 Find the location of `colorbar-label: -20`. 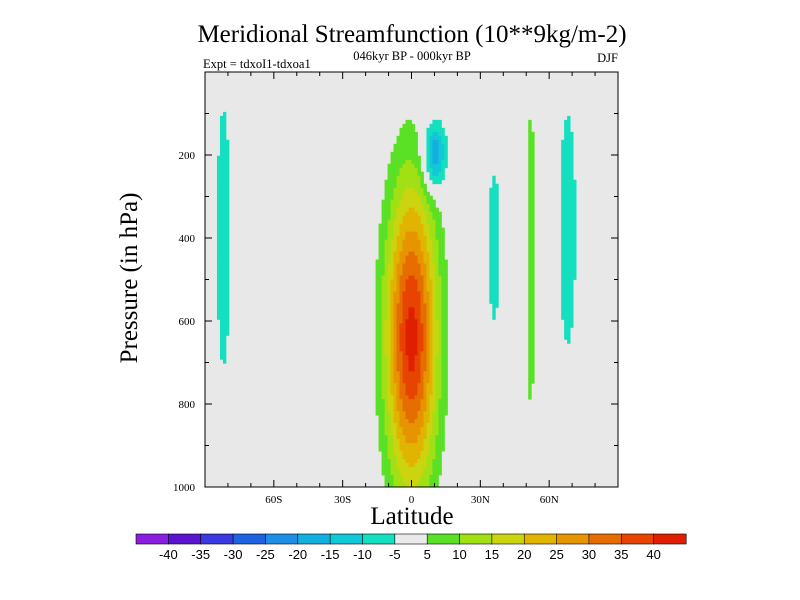

colorbar-label: -20 is located at coordinates (297, 554).